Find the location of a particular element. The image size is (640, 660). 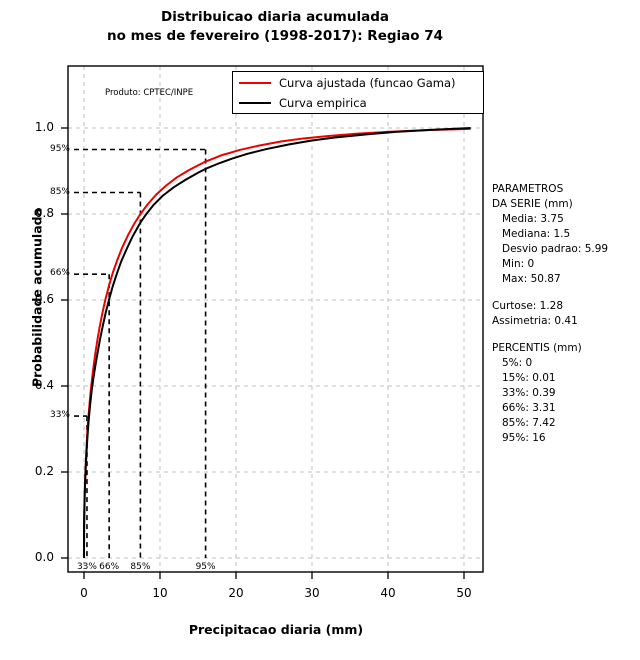

legend-item-fitted: Curva ajustada (funcao Gama) is located at coordinates (347, 83).